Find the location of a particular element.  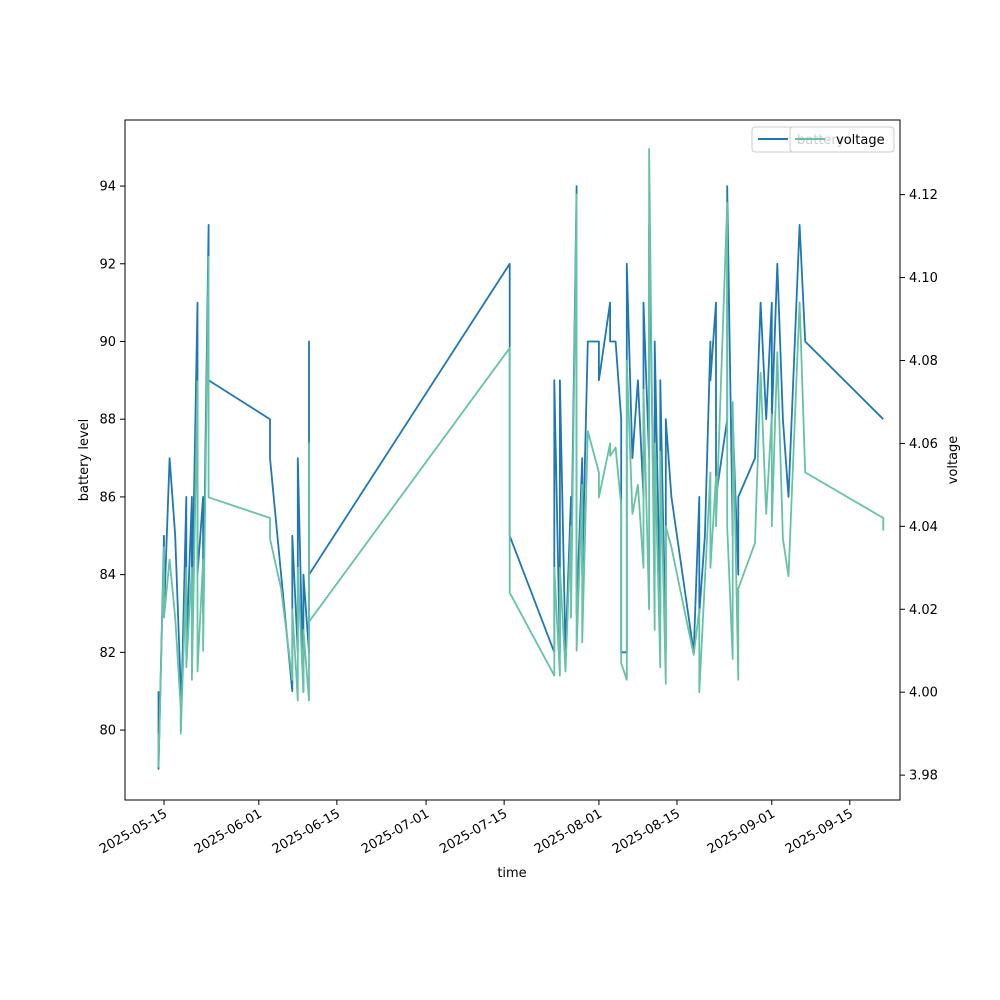

y-axis-right: 3.98 4.00 4.02 4.04 4.06 4.08 4.10 4.12 is located at coordinates (919, 486).